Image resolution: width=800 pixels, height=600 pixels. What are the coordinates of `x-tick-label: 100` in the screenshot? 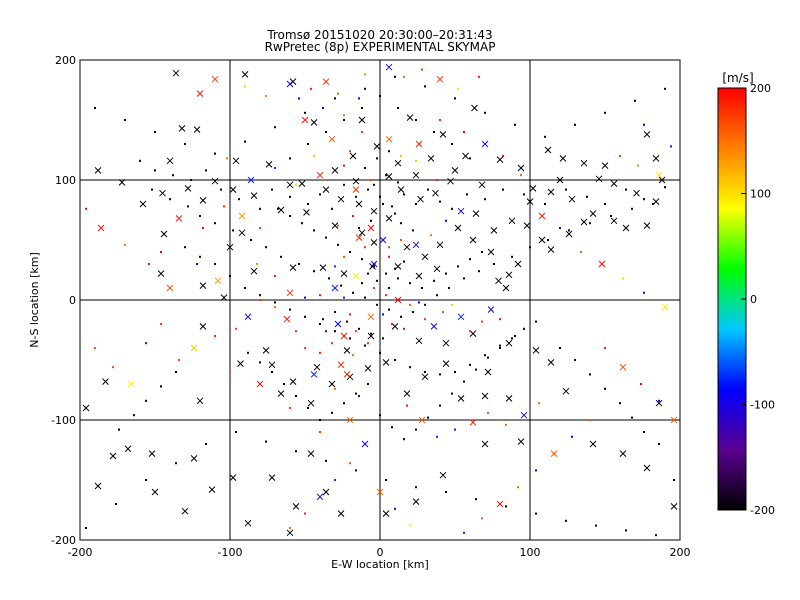 It's located at (530, 552).